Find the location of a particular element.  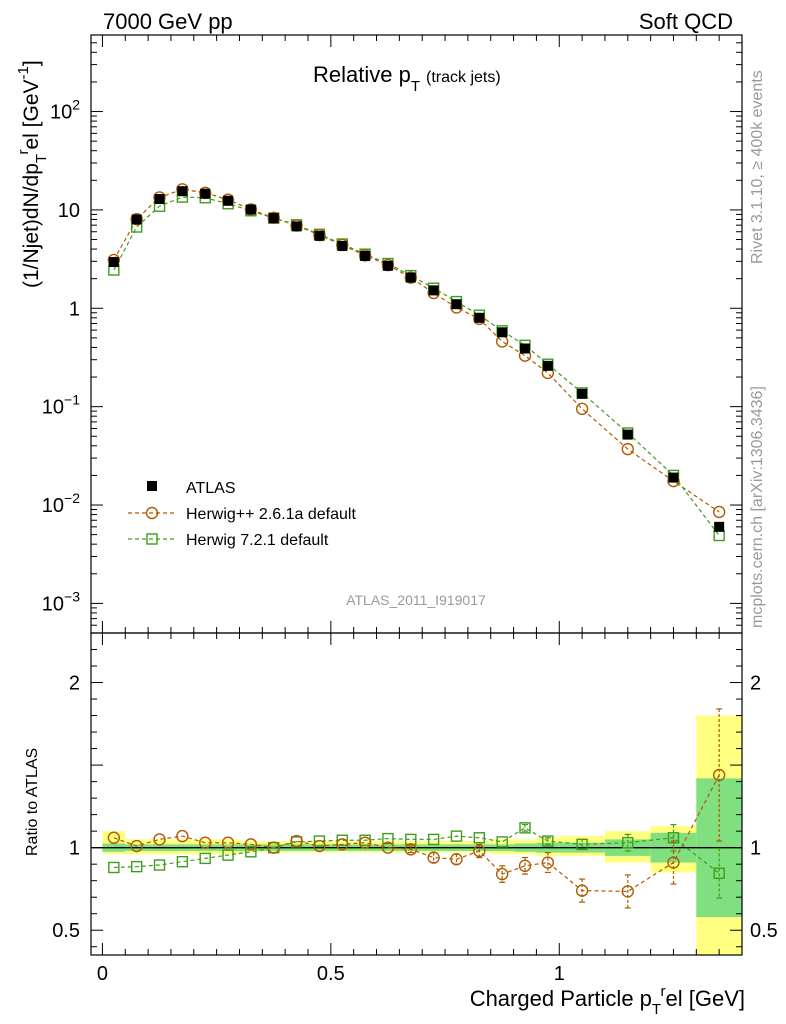

rivet-version-label: Rivet 3.1.10, ≥ 400k events is located at coordinates (757, 167).